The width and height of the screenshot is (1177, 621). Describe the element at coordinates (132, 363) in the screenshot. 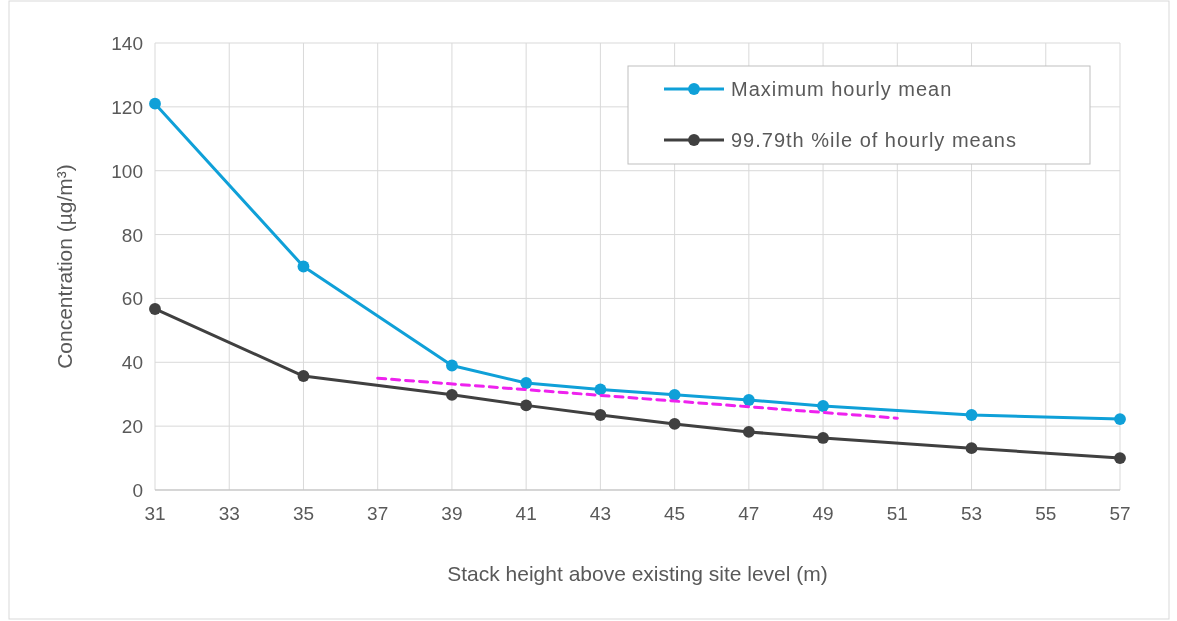

I see `y-tick-label: 40` at that location.